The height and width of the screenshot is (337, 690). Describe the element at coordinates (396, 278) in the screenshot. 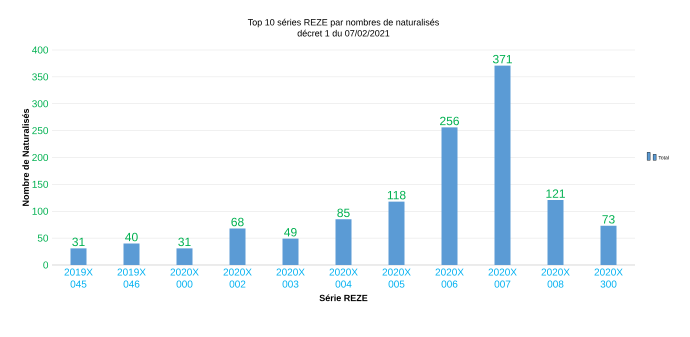

I see `x-tick-label: 2020X 005` at that location.